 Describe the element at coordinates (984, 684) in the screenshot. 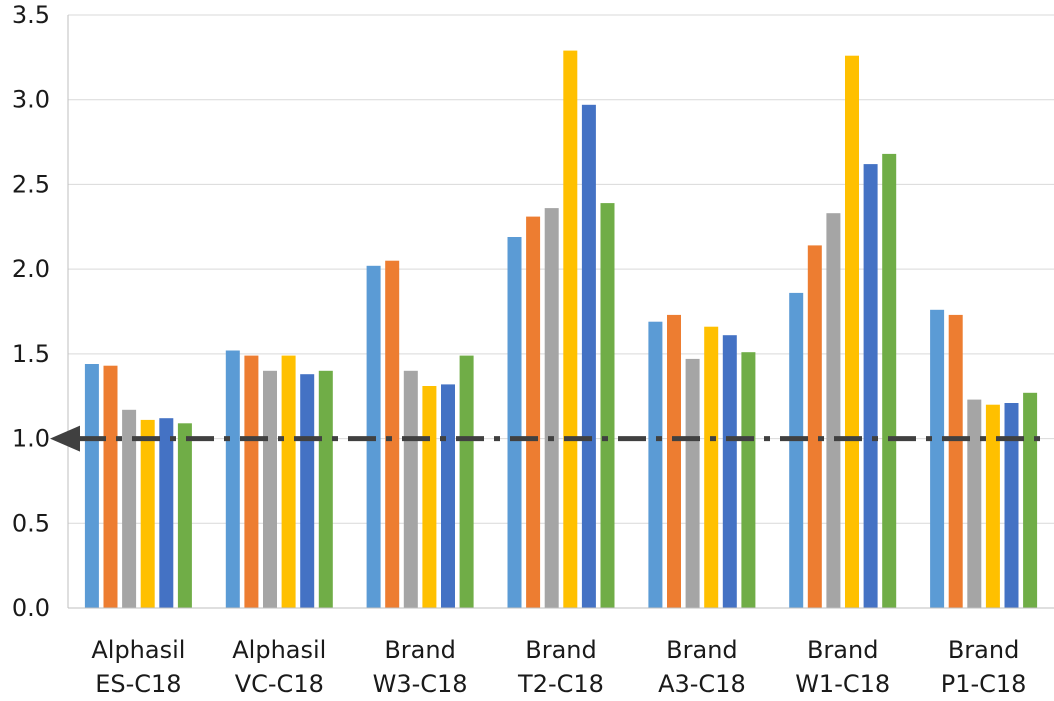

I see `x-category-label: P1-C18` at that location.